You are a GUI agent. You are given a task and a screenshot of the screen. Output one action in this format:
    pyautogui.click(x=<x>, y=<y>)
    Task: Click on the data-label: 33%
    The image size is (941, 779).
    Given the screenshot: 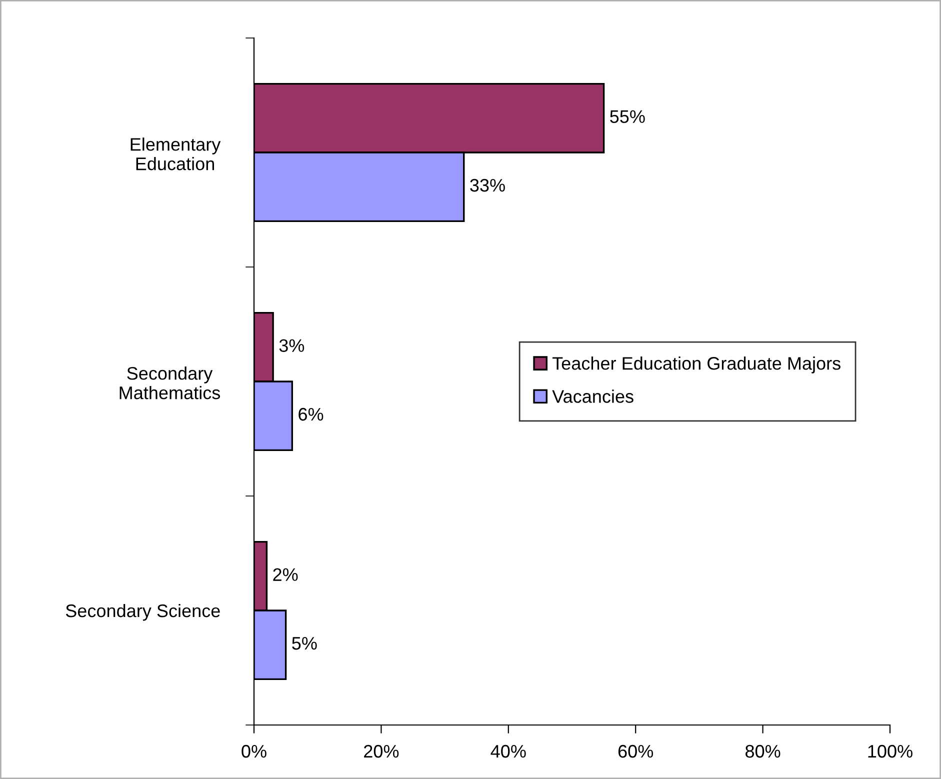 What is the action you would take?
    pyautogui.click(x=487, y=185)
    